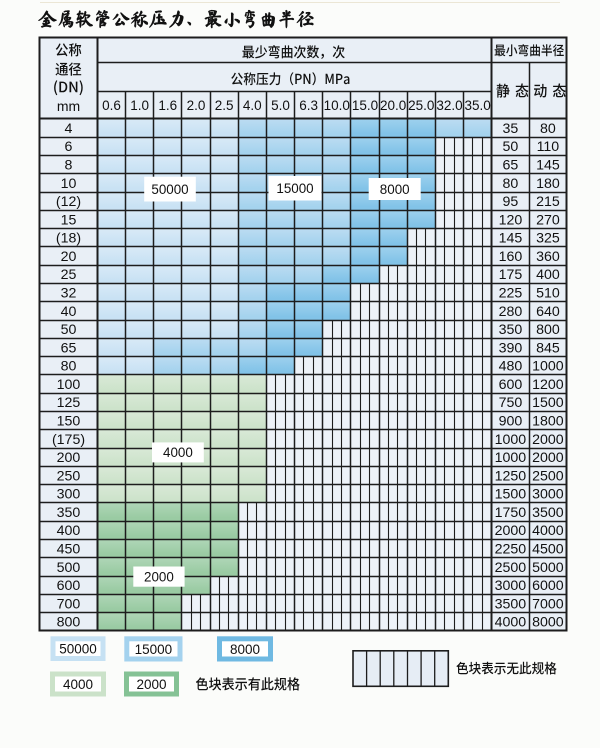 The height and width of the screenshot is (748, 600). Describe the element at coordinates (139, 105) in the screenshot. I see `svg-text: 1.0` at that location.